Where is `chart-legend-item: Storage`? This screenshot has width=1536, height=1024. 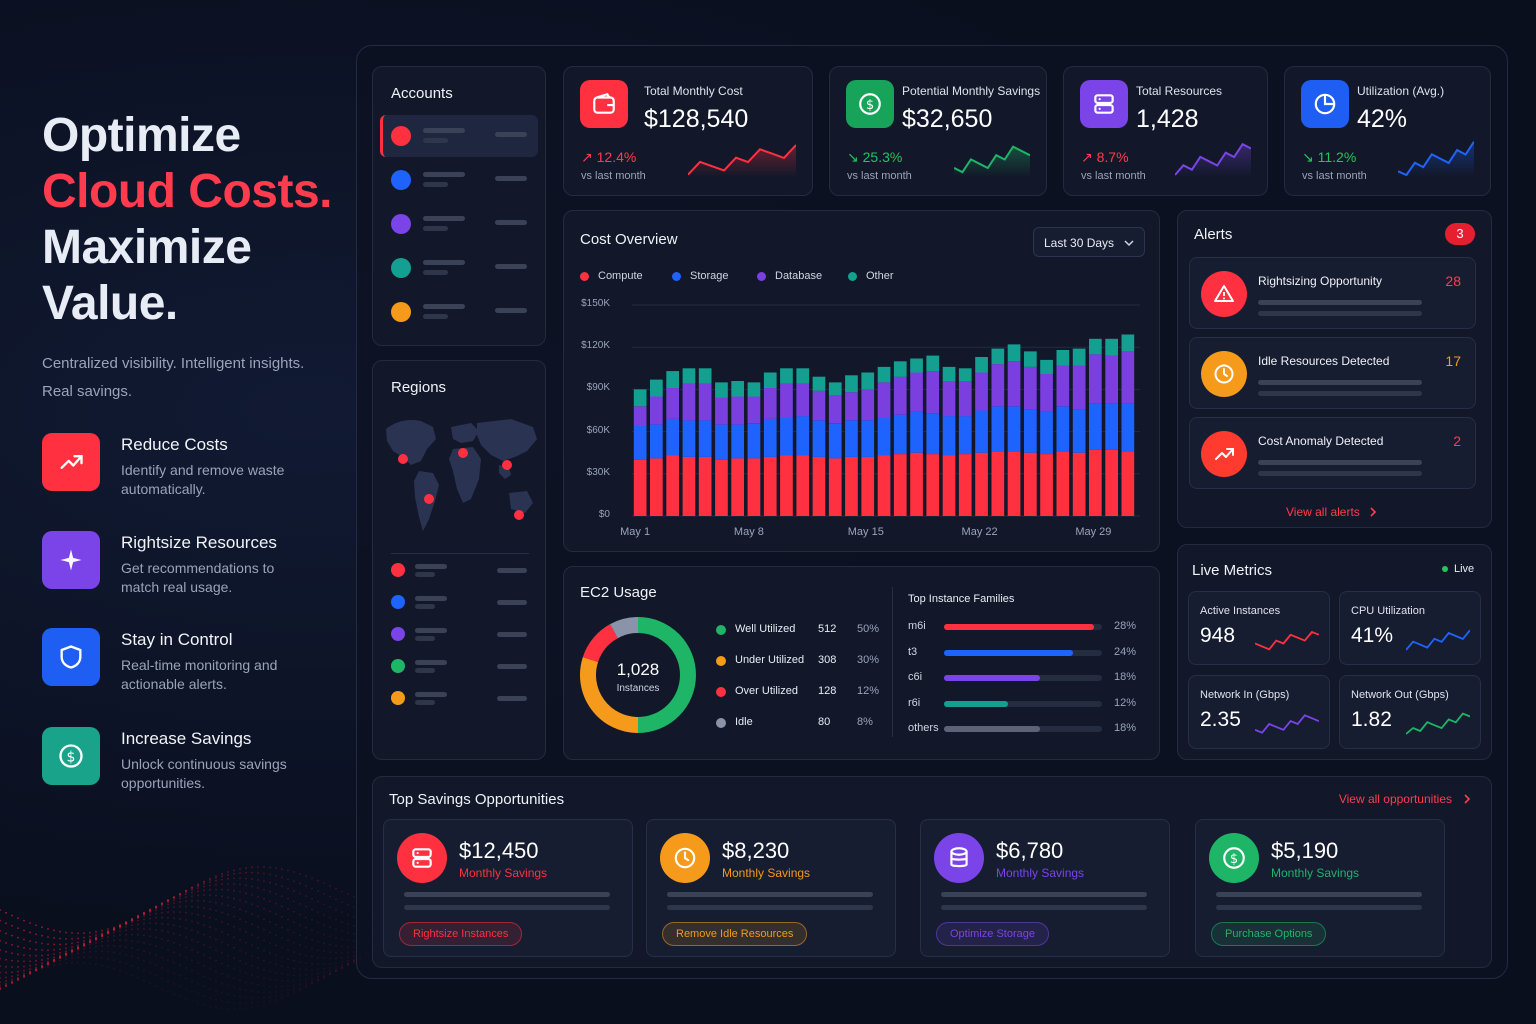
chart-legend-item: Storage is located at coordinates (700, 276).